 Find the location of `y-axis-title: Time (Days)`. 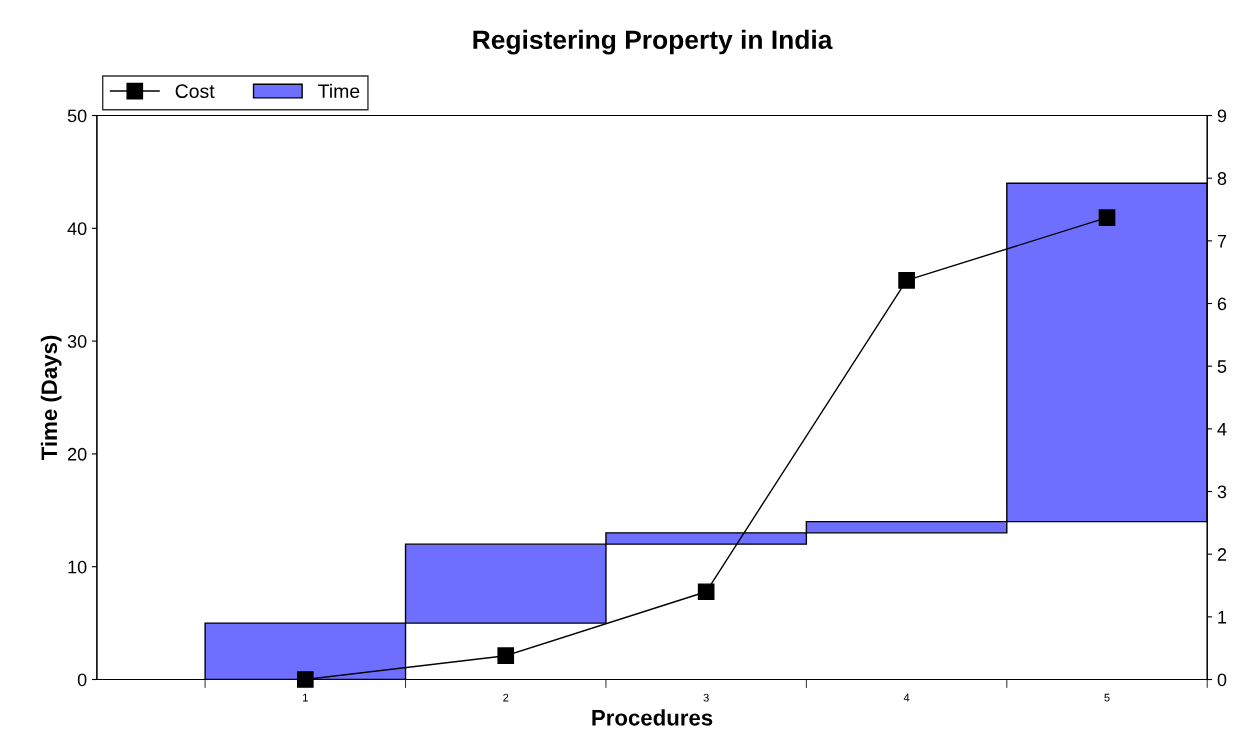

y-axis-title: Time (Days) is located at coordinates (51, 398).